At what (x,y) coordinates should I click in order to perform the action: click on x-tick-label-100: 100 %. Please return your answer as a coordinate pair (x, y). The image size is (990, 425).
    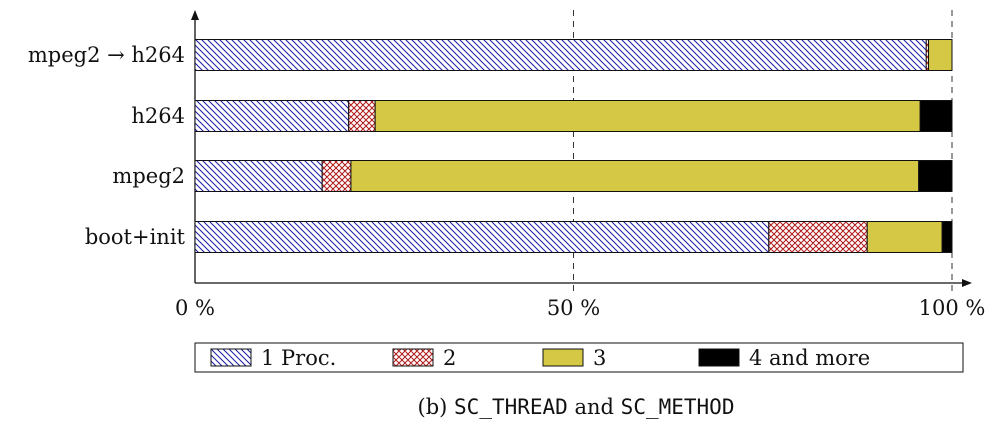
    Looking at the image, I should click on (952, 308).